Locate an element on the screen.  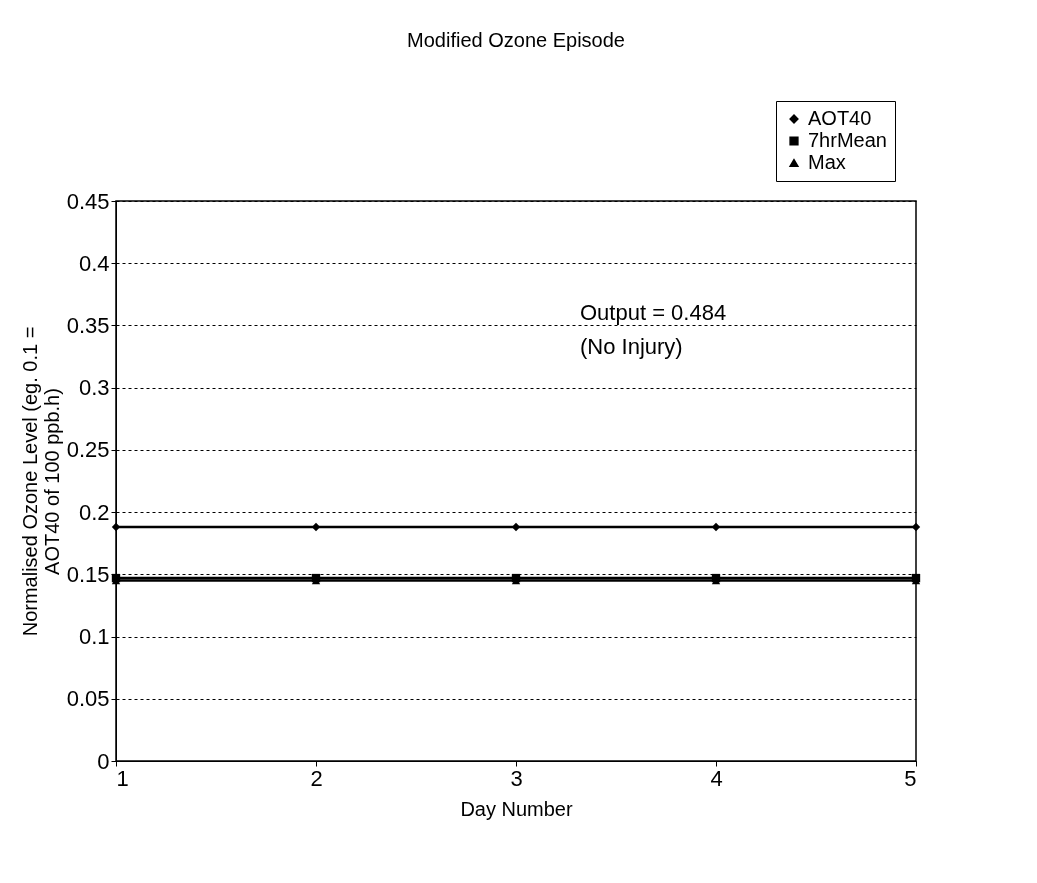
y-tick-label: 0.4 is located at coordinates (94, 263).